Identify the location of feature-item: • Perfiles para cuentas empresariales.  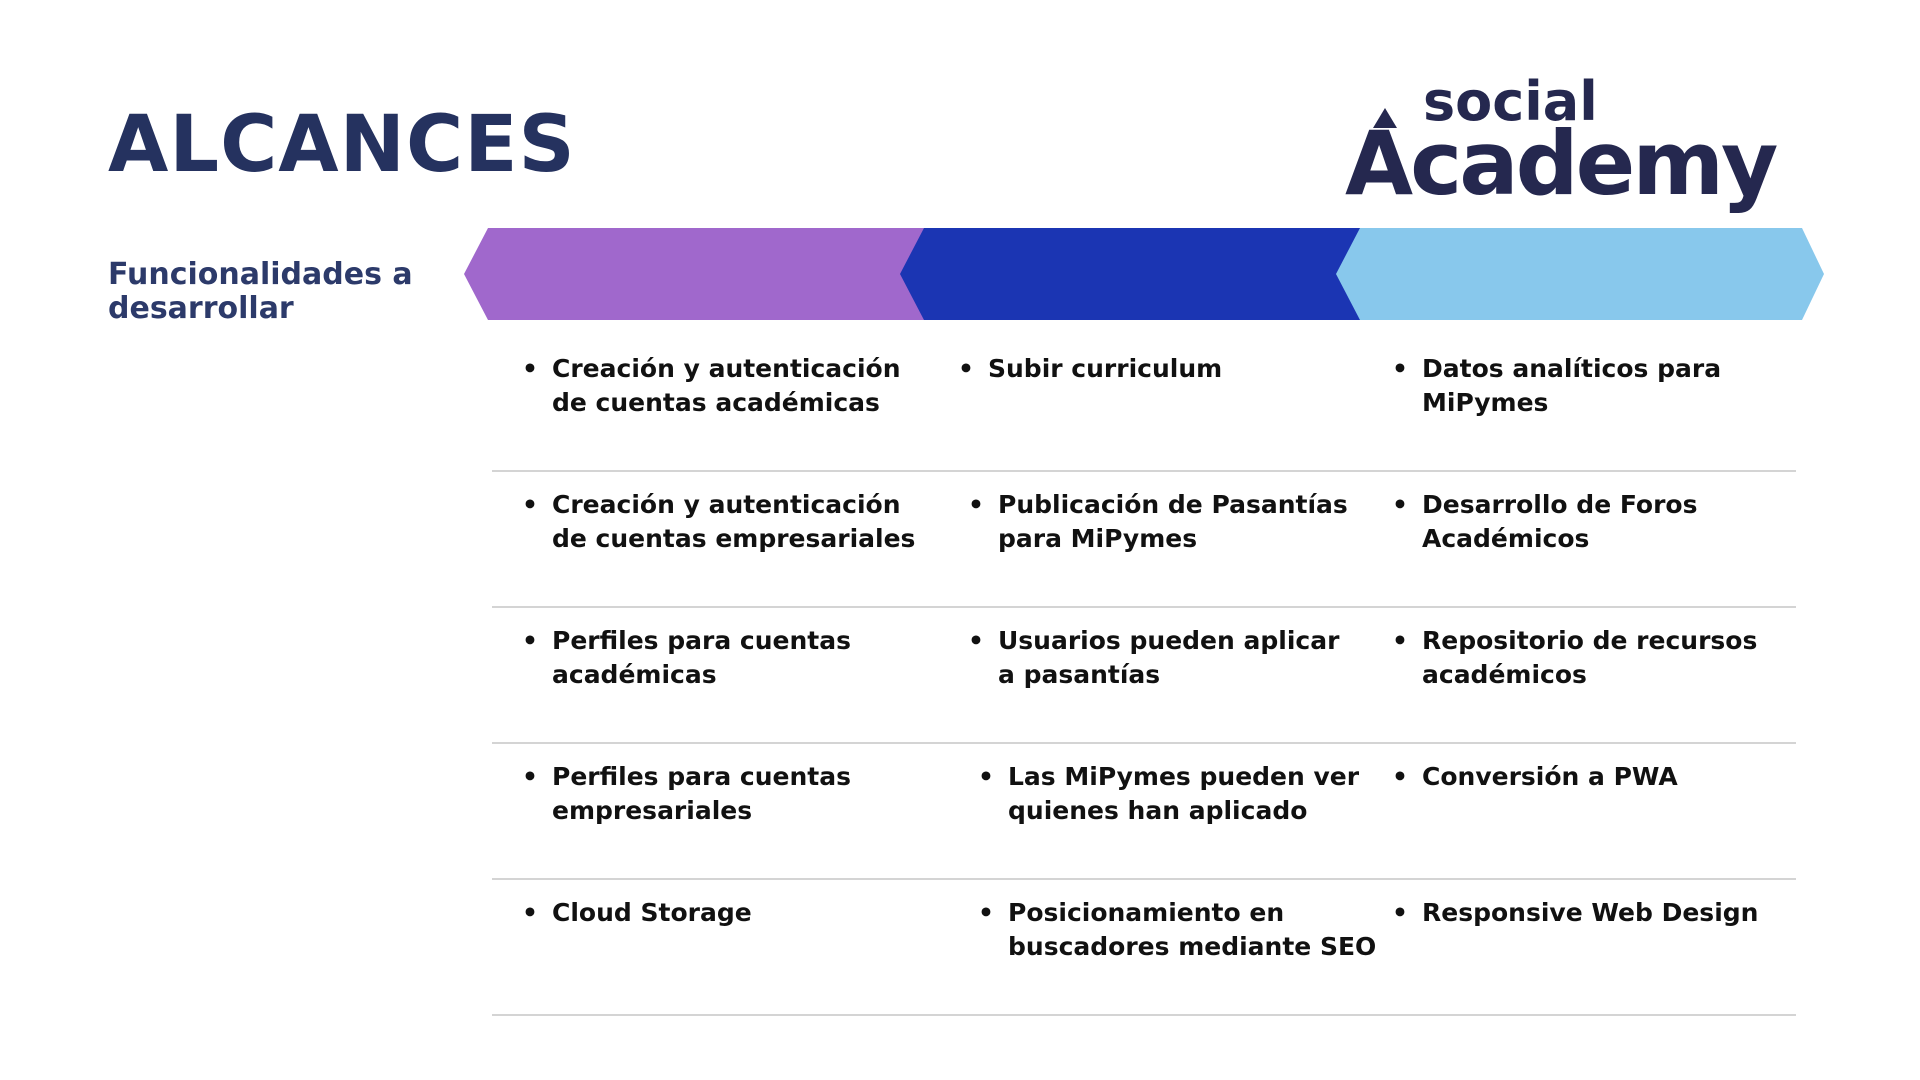
(686, 793).